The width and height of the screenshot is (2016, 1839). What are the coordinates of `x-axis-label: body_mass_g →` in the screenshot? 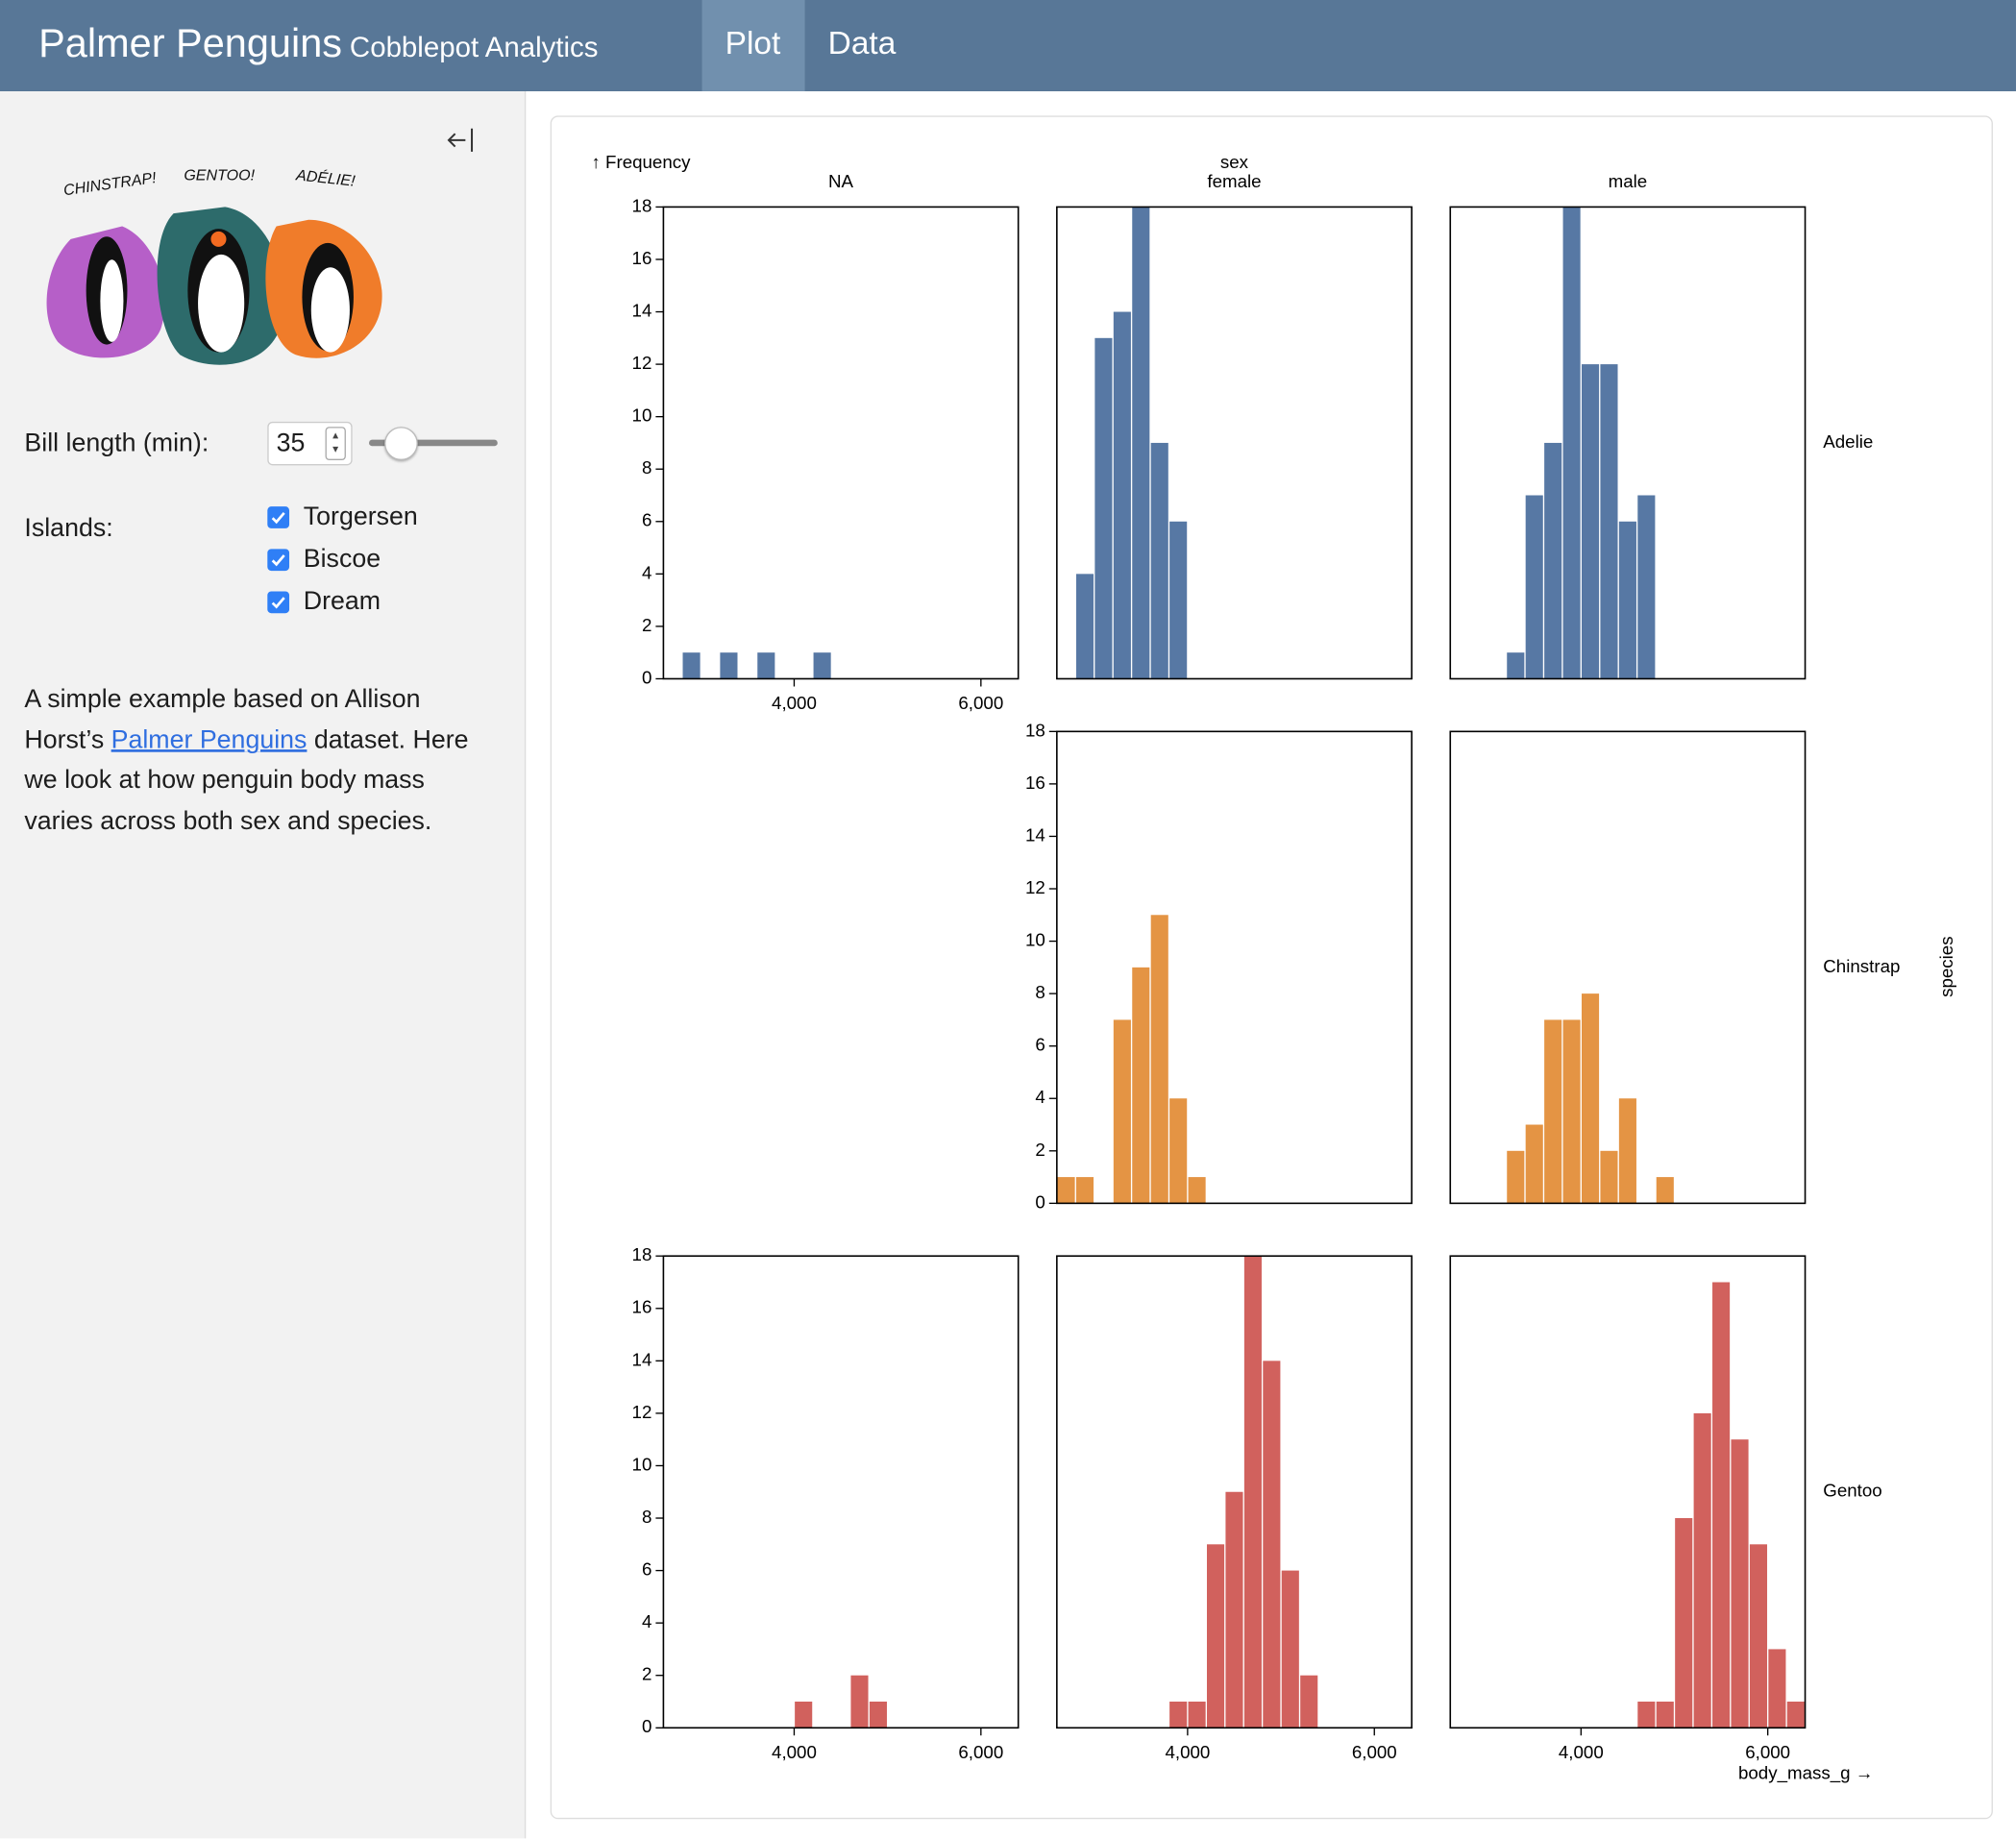 It's located at (1806, 1772).